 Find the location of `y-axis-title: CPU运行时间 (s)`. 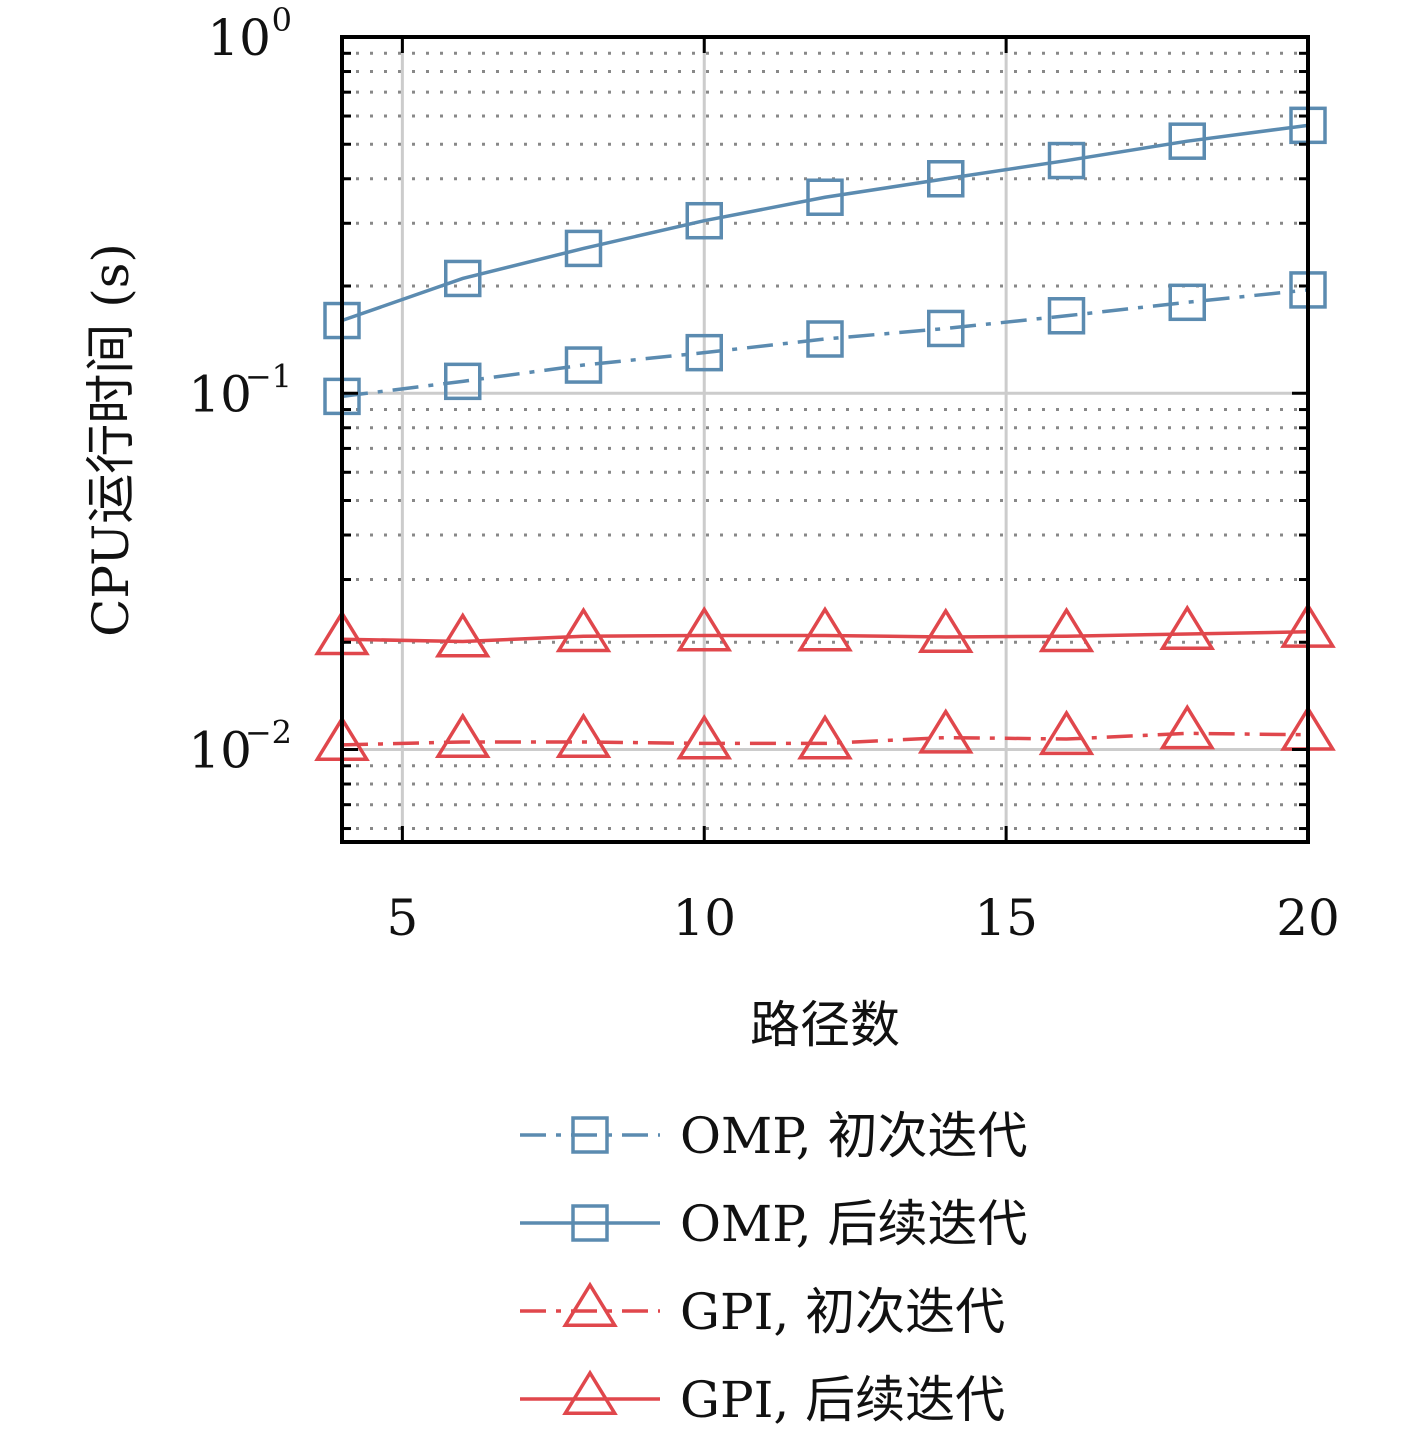

y-axis-title: CPU运行时间 (s) is located at coordinates (111, 440).